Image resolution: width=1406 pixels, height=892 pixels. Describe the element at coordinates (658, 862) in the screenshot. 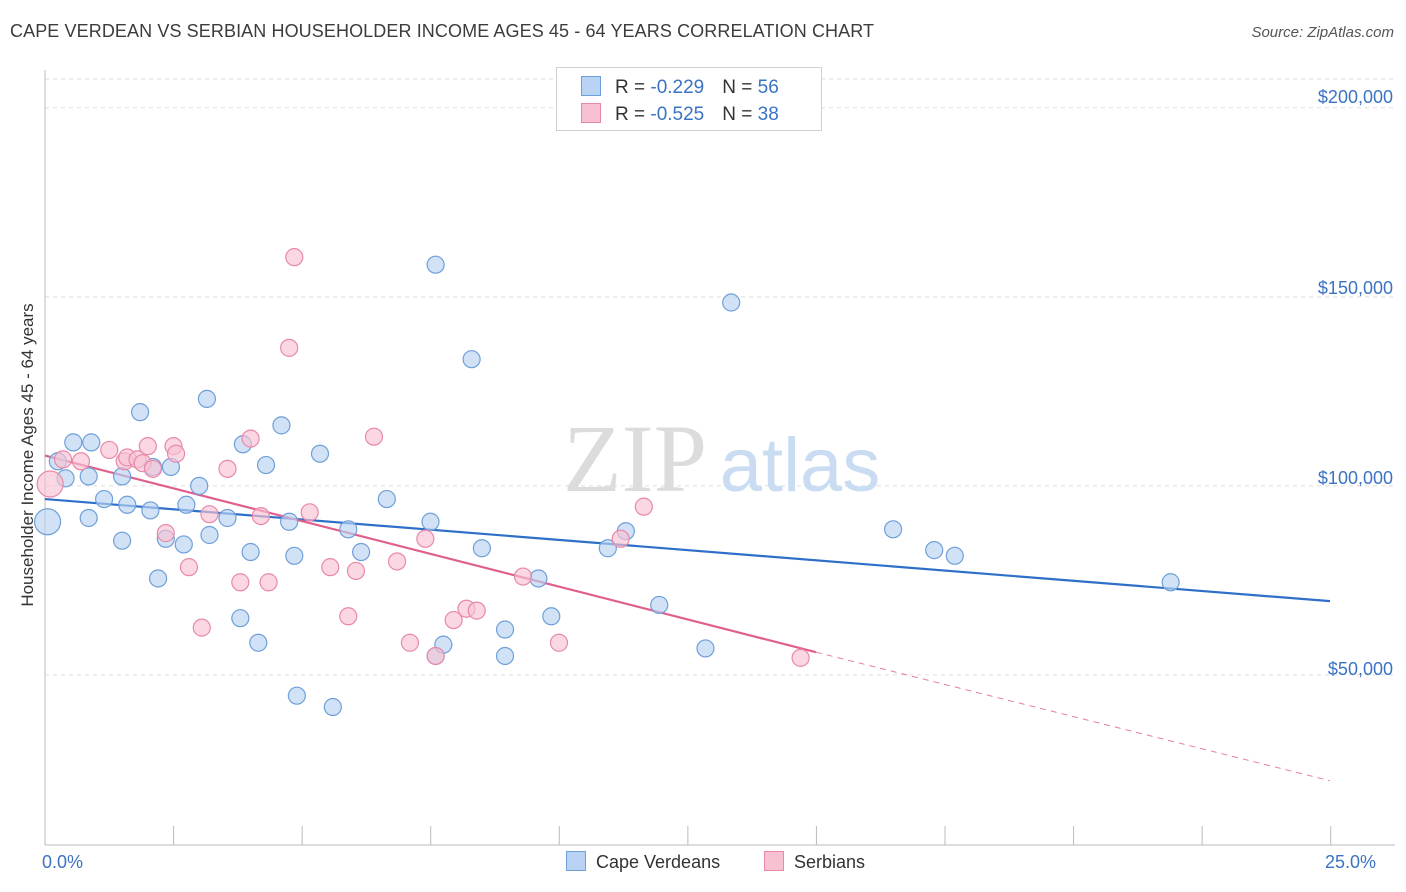

I see `legend-label: Cape Verdeans` at that location.